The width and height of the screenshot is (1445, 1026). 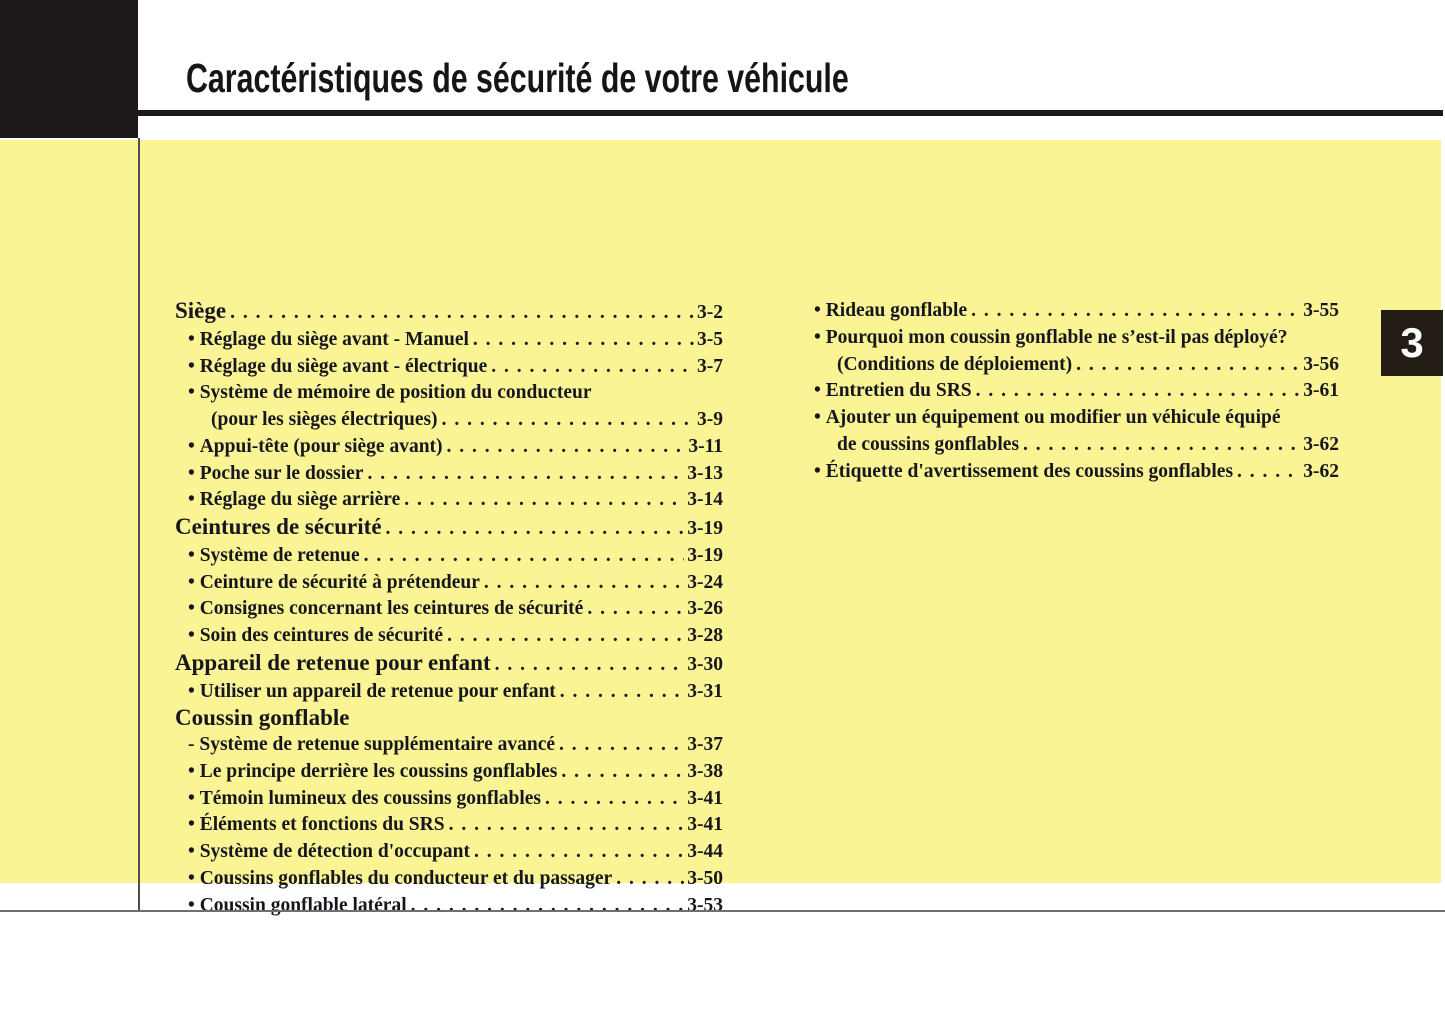 What do you see at coordinates (705, 691) in the screenshot?
I see `page-number: 3-31` at bounding box center [705, 691].